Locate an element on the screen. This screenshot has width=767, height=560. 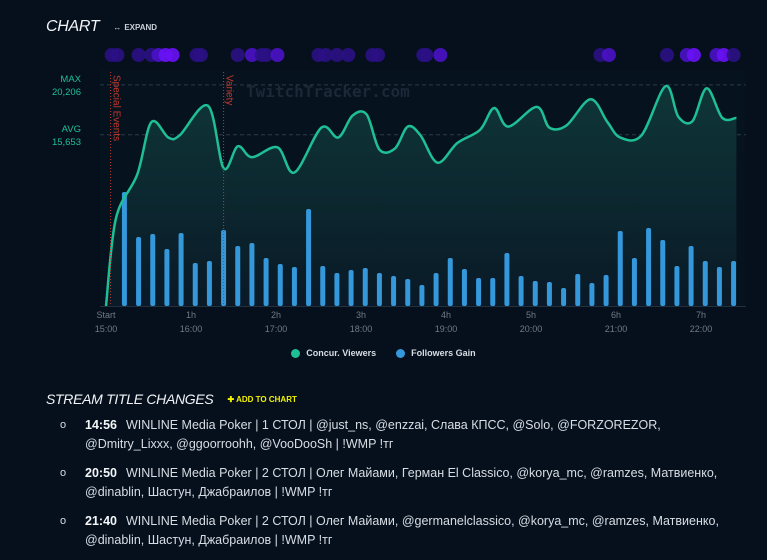
viewers-dot-icon is located at coordinates (296, 353).